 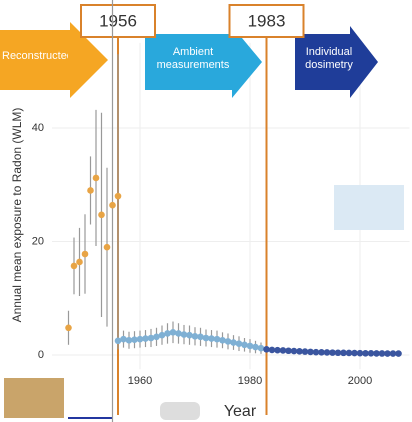 I want to click on year-label: 1983, so click(x=267, y=20).